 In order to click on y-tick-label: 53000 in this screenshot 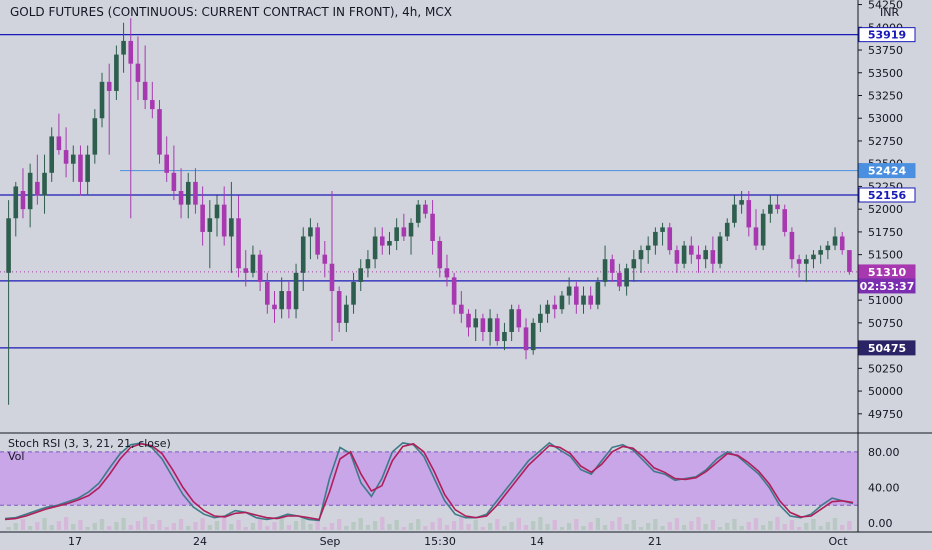, I will do `click(885, 118)`.